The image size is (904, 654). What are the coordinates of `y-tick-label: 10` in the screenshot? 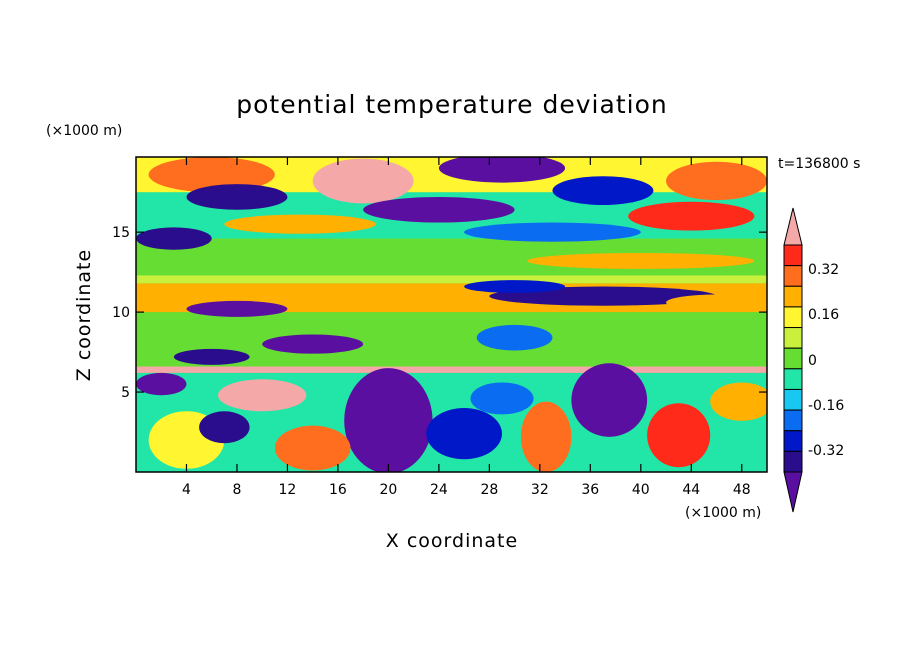 It's located at (121, 313).